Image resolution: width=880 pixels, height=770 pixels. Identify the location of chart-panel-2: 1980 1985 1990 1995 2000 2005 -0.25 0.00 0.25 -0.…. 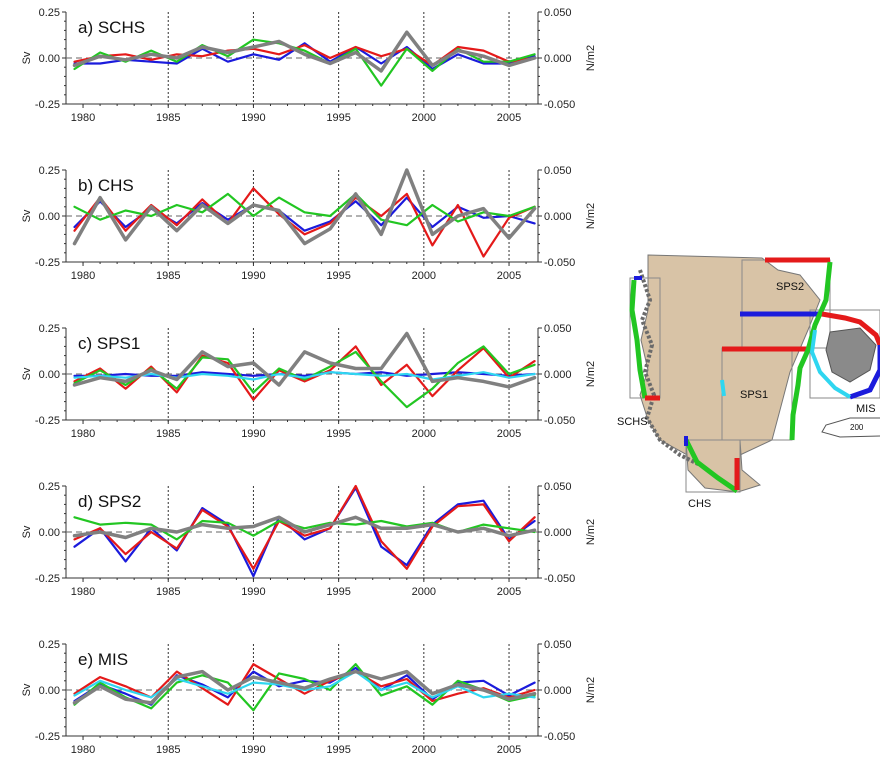
(309, 223).